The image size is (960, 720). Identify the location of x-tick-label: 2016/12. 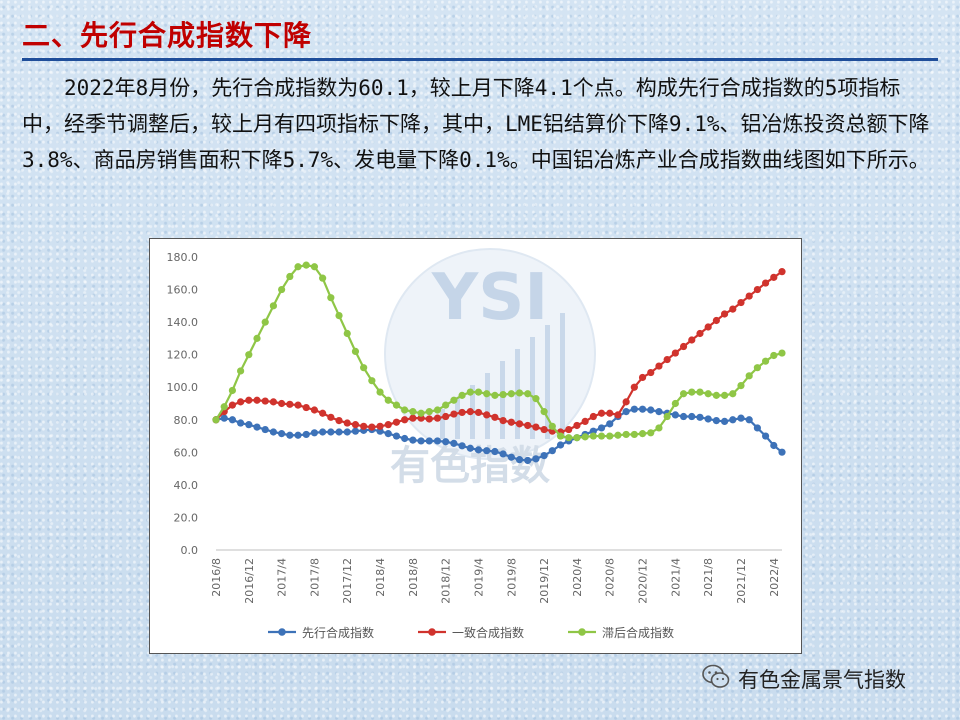
(249, 581).